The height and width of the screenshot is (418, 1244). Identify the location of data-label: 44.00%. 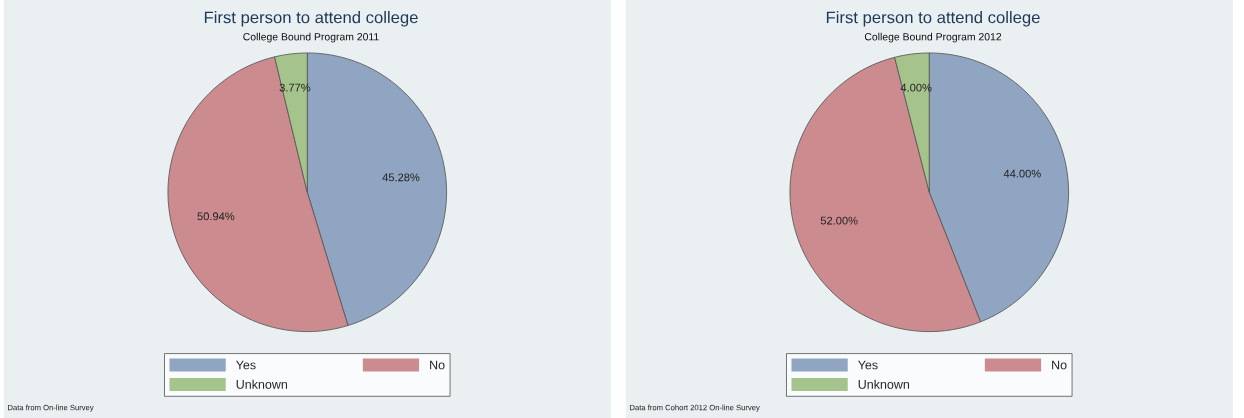
(1022, 173).